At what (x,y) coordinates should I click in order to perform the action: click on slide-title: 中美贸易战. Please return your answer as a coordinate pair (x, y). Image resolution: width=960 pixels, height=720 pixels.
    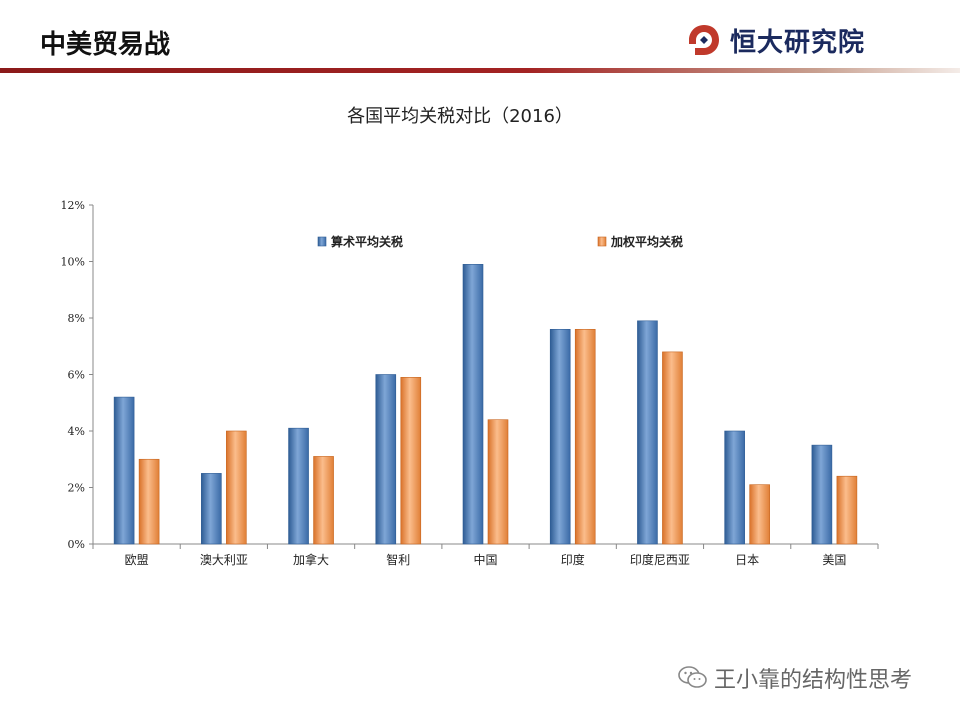
    Looking at the image, I should click on (105, 45).